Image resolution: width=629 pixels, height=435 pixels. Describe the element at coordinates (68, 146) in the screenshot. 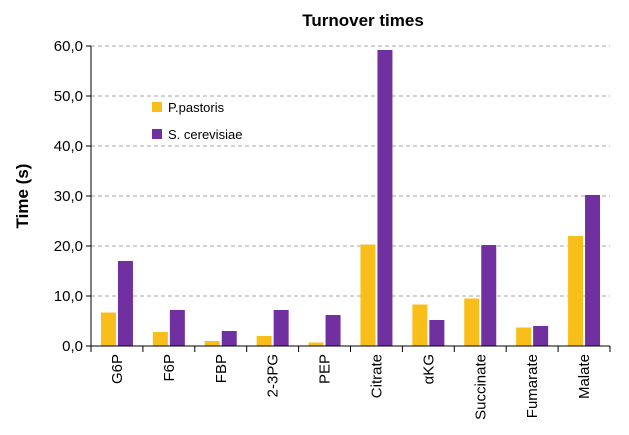

I see `y-tick-label: 40,0` at that location.